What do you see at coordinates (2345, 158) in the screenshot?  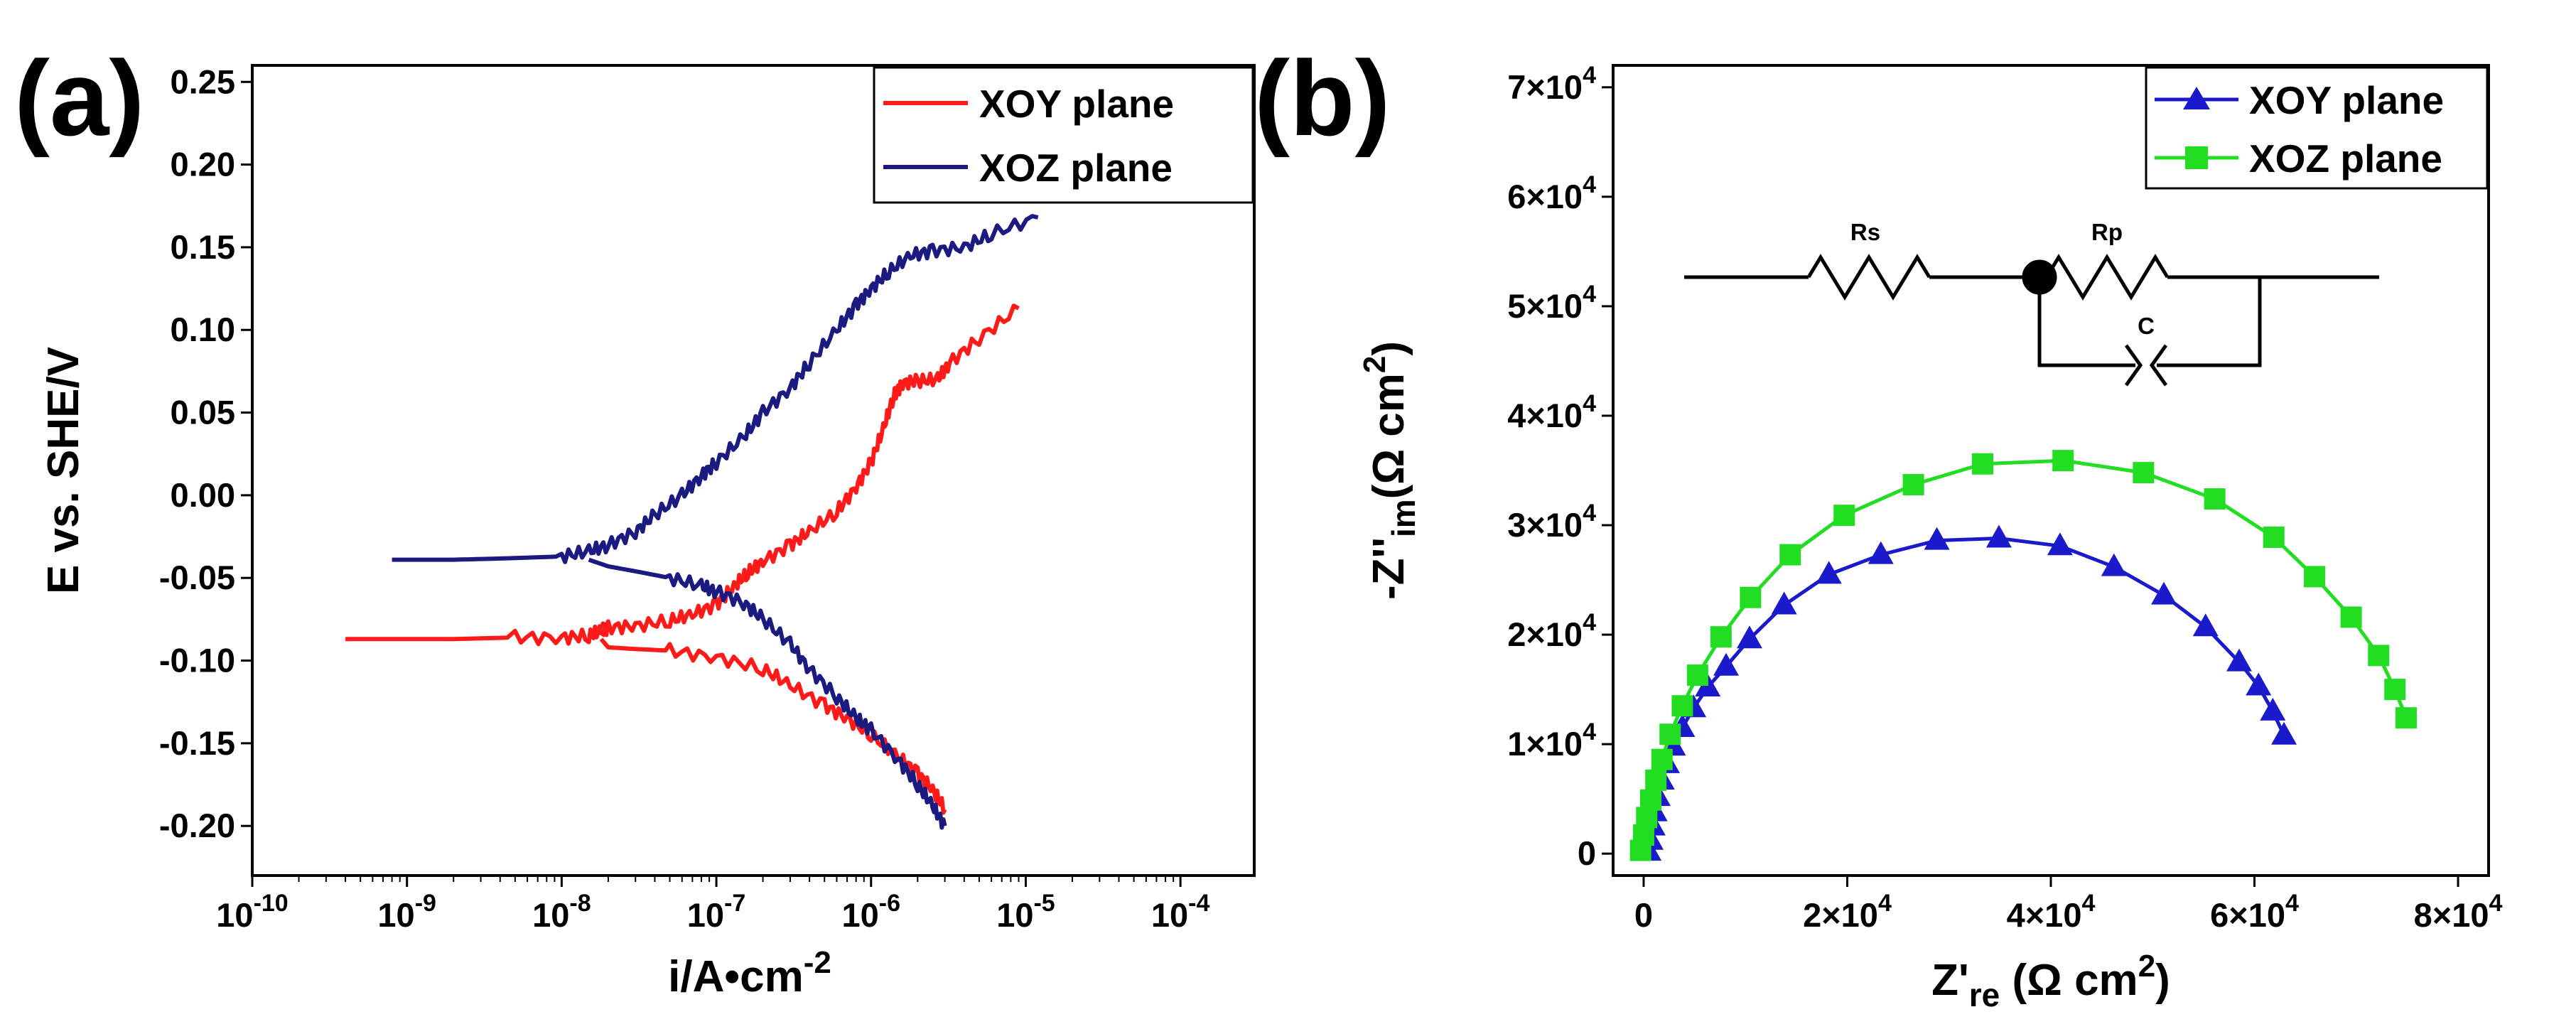 I see `legend-b-xoz-label: XOZ plane` at bounding box center [2345, 158].